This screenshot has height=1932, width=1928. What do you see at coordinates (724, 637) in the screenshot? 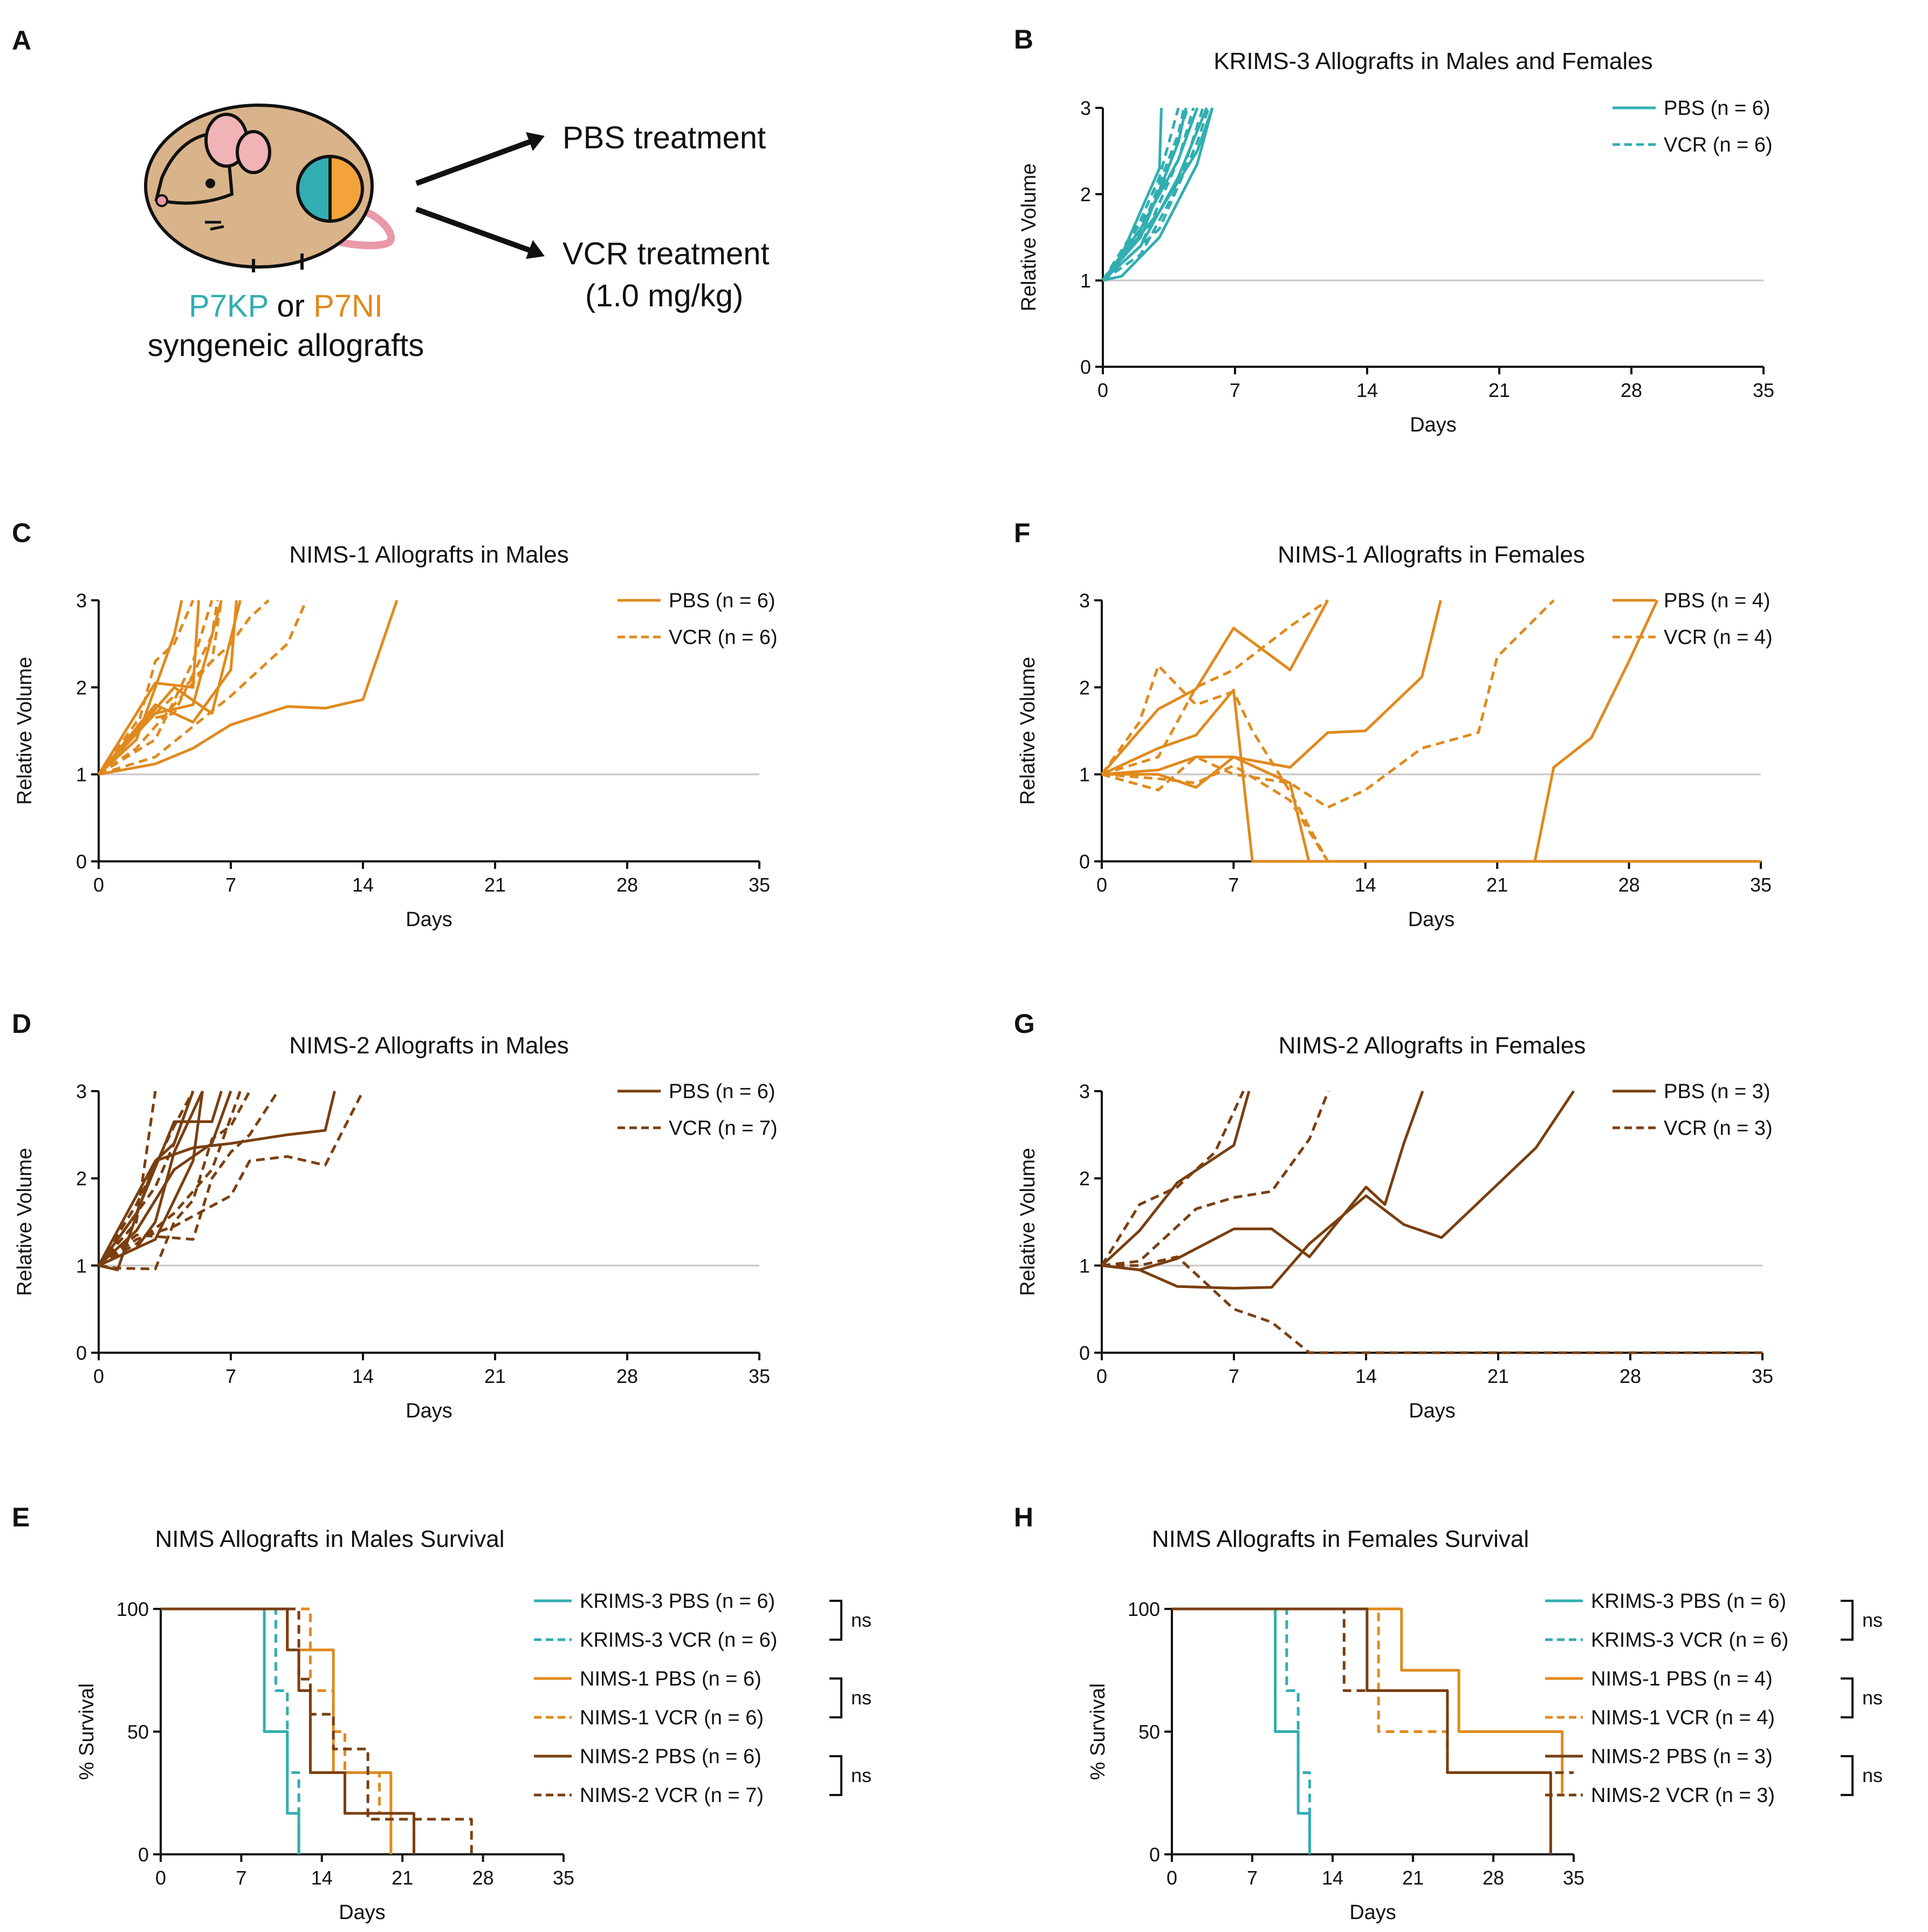
I see `legend-label: VCR (n = 6)` at bounding box center [724, 637].